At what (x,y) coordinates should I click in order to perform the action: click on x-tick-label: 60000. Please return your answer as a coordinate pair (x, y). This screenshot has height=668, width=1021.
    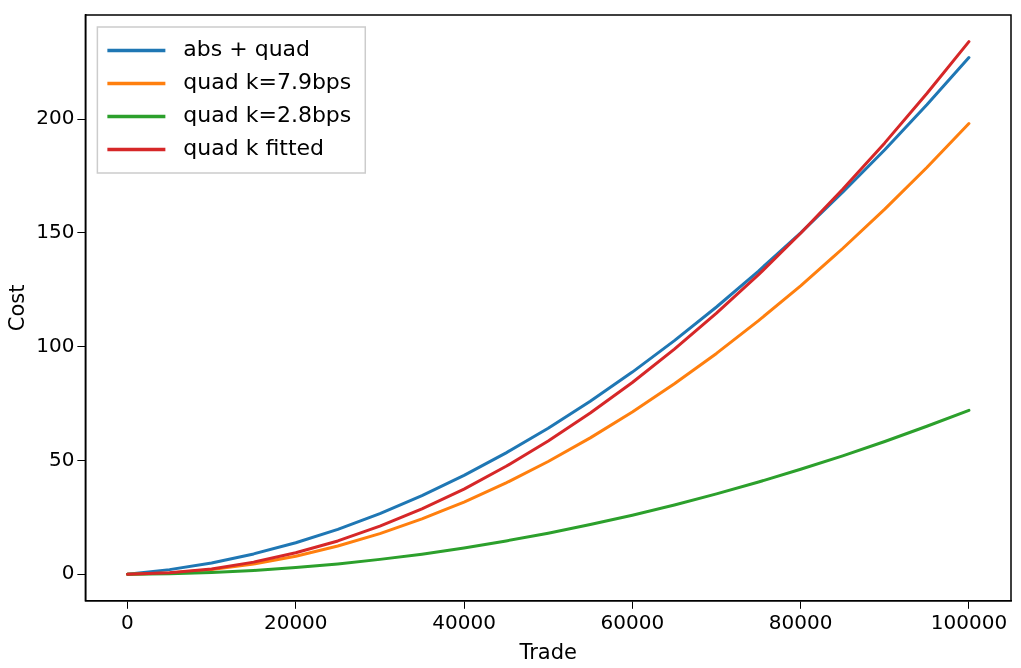
    Looking at the image, I should click on (632, 622).